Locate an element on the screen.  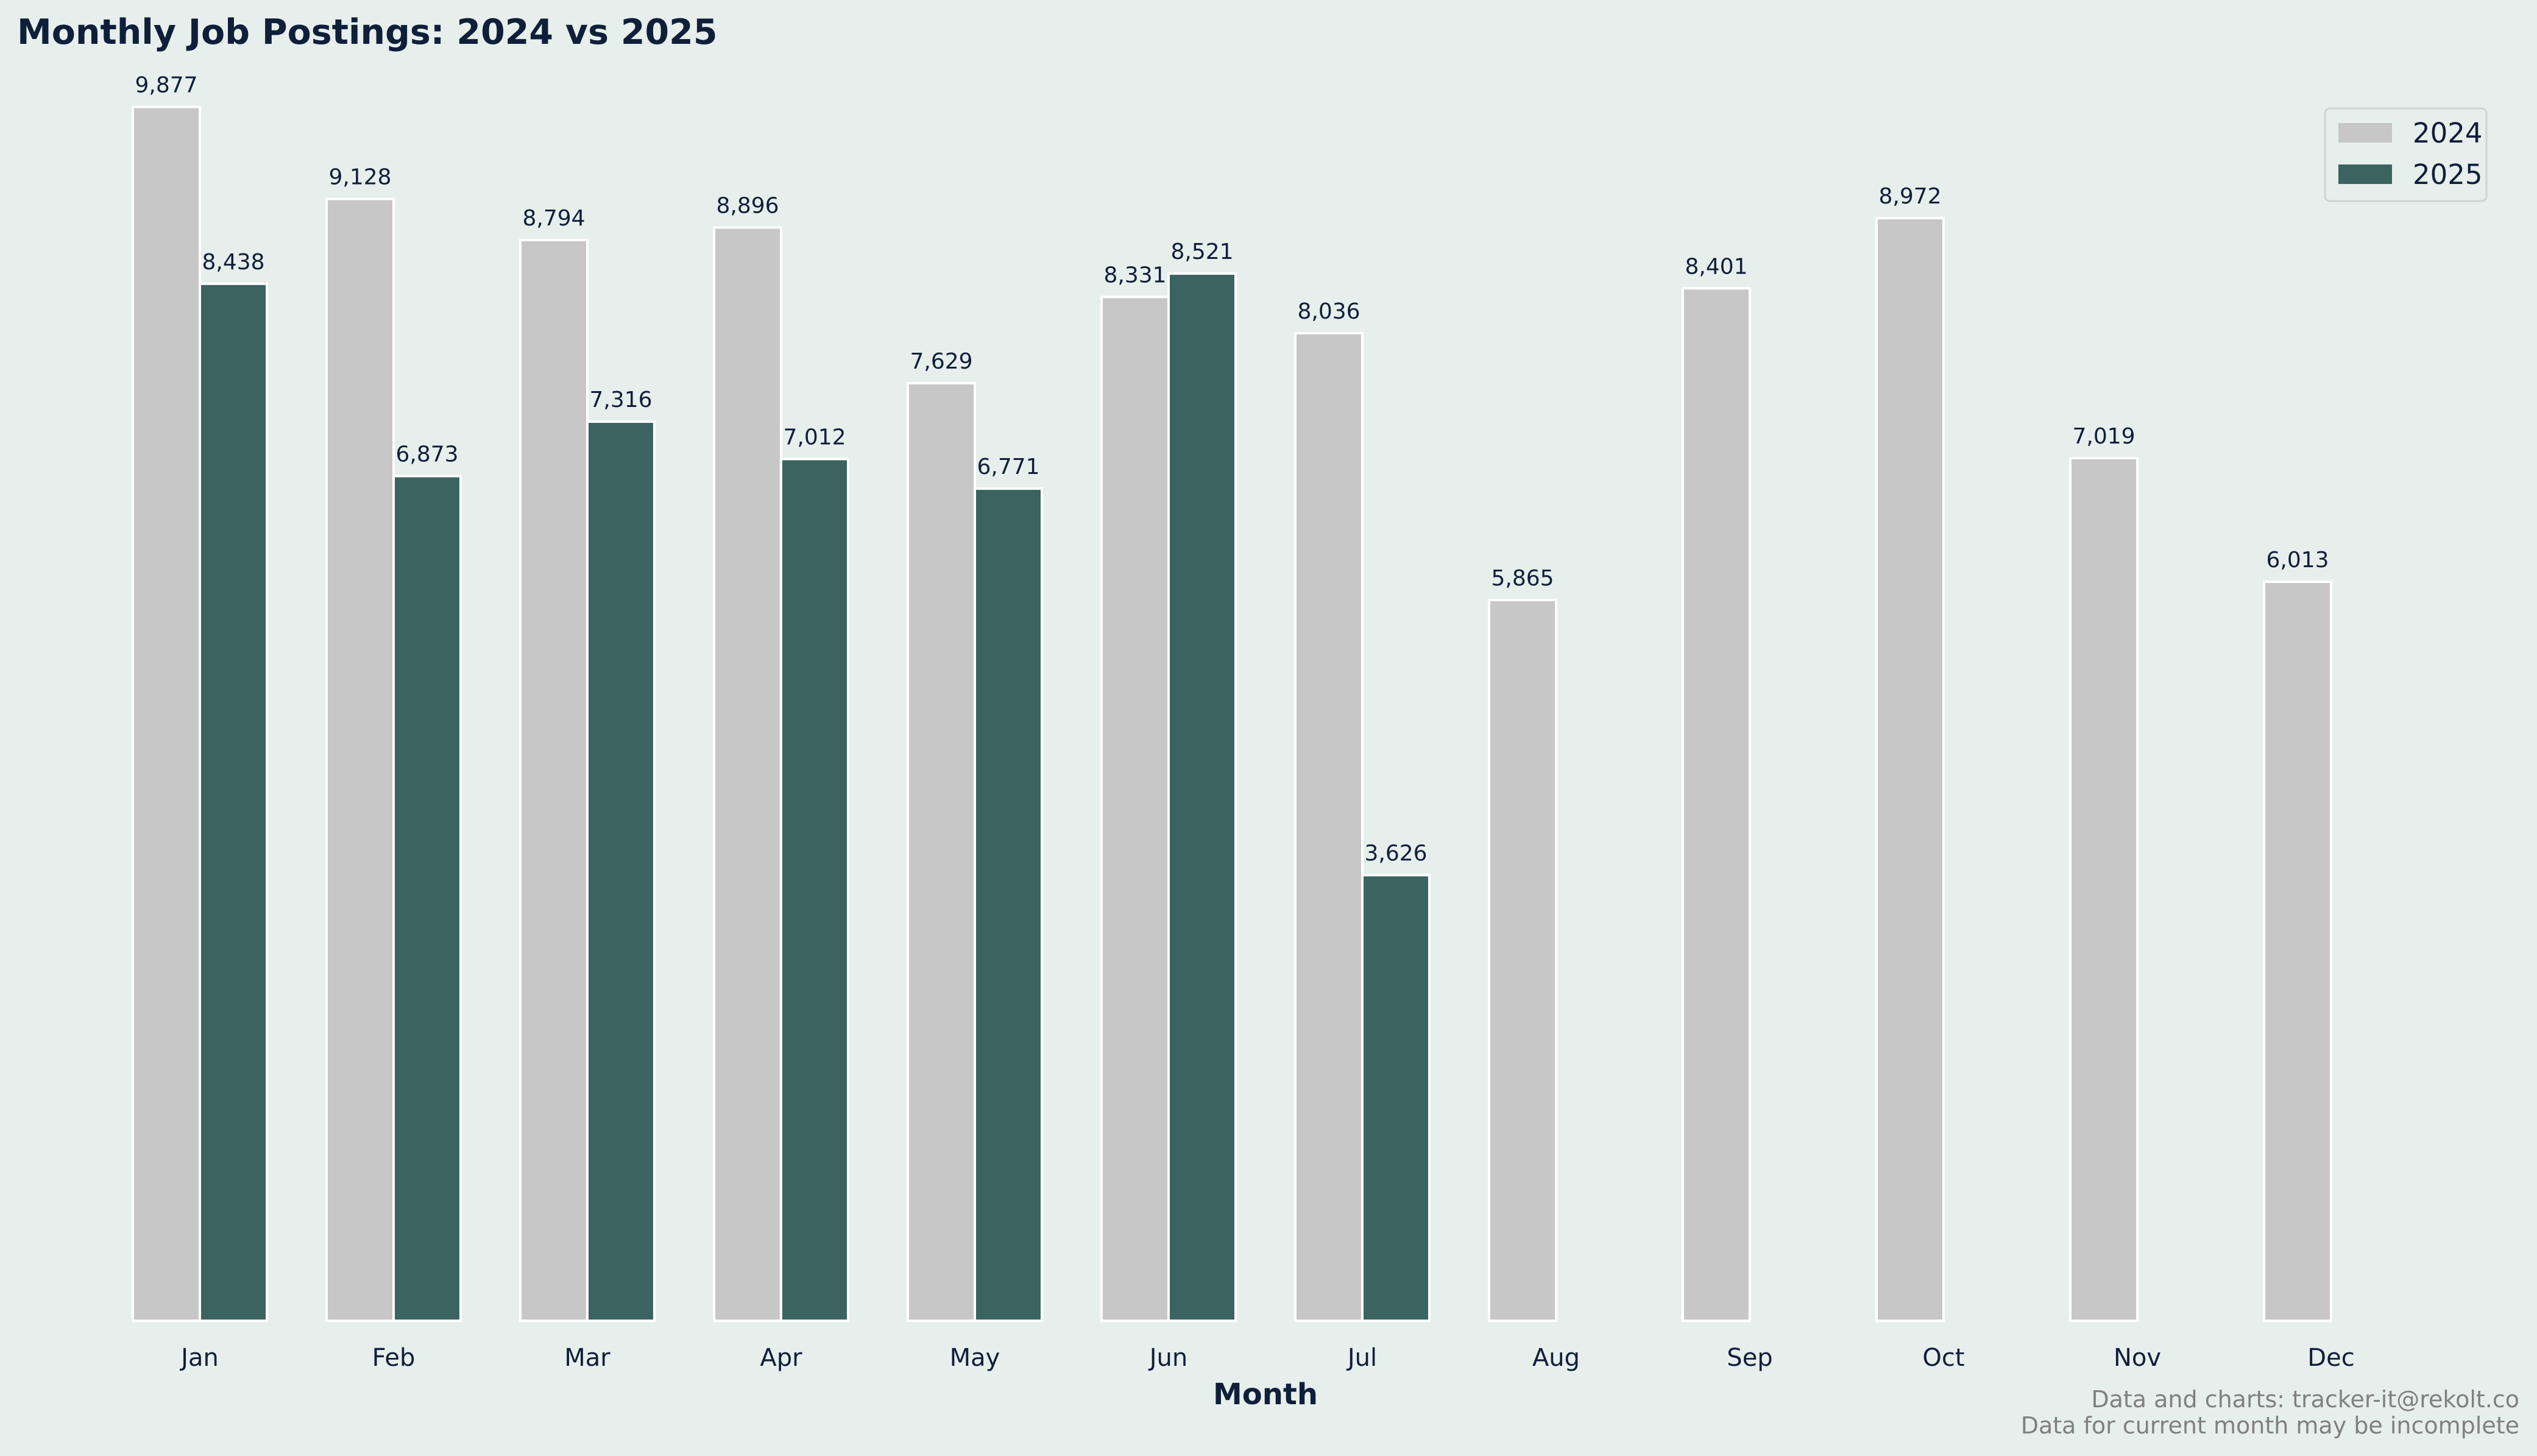
x-axis-label: Month is located at coordinates (1266, 1394).